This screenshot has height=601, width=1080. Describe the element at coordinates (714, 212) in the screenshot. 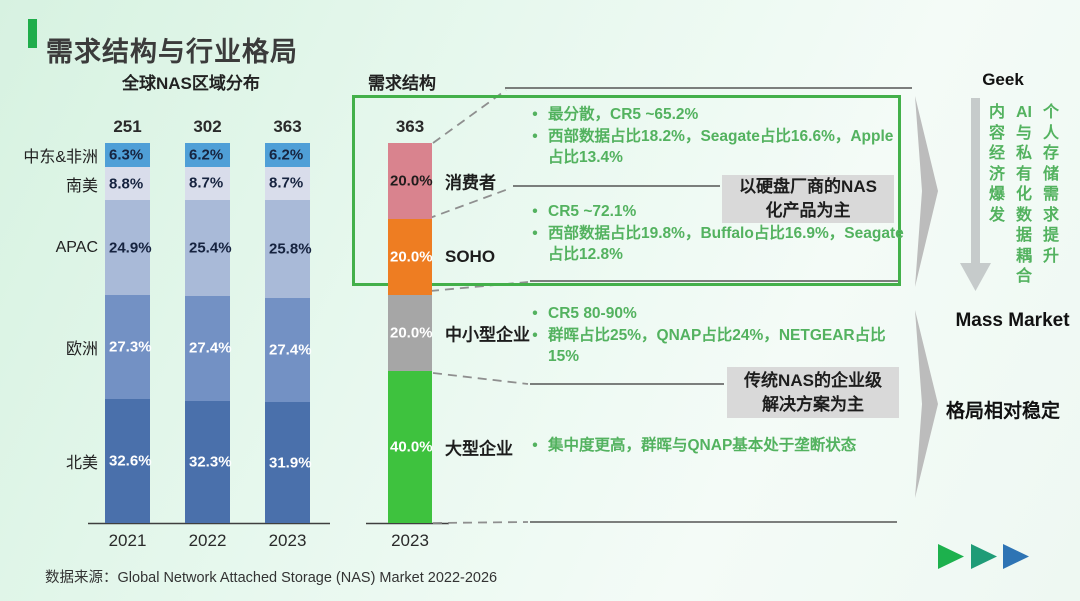

I see `annotation-bullet: • CR5 ~72.1%` at that location.